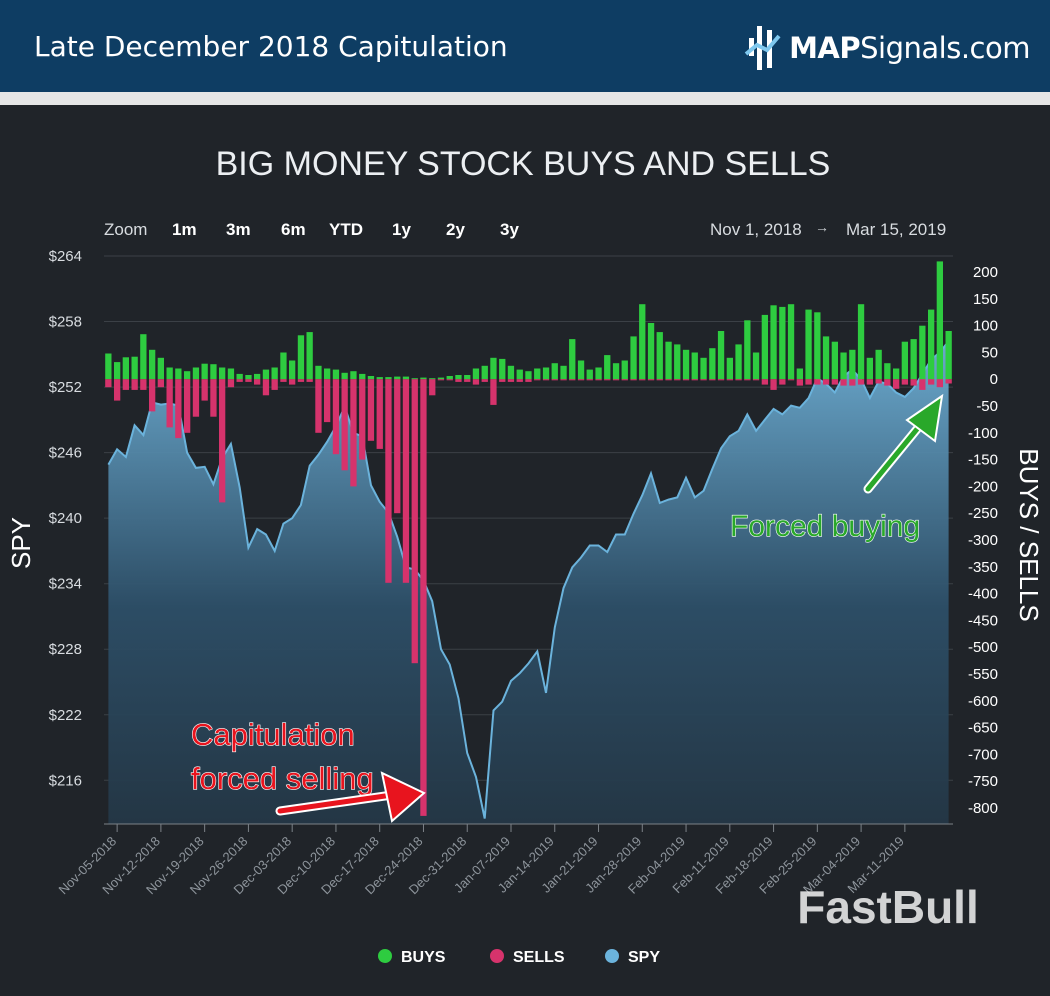 This screenshot has width=1050, height=996. Describe the element at coordinates (523, 164) in the screenshot. I see `chart-title: BIG MONEY STOCK BUYS AND SELLS` at that location.